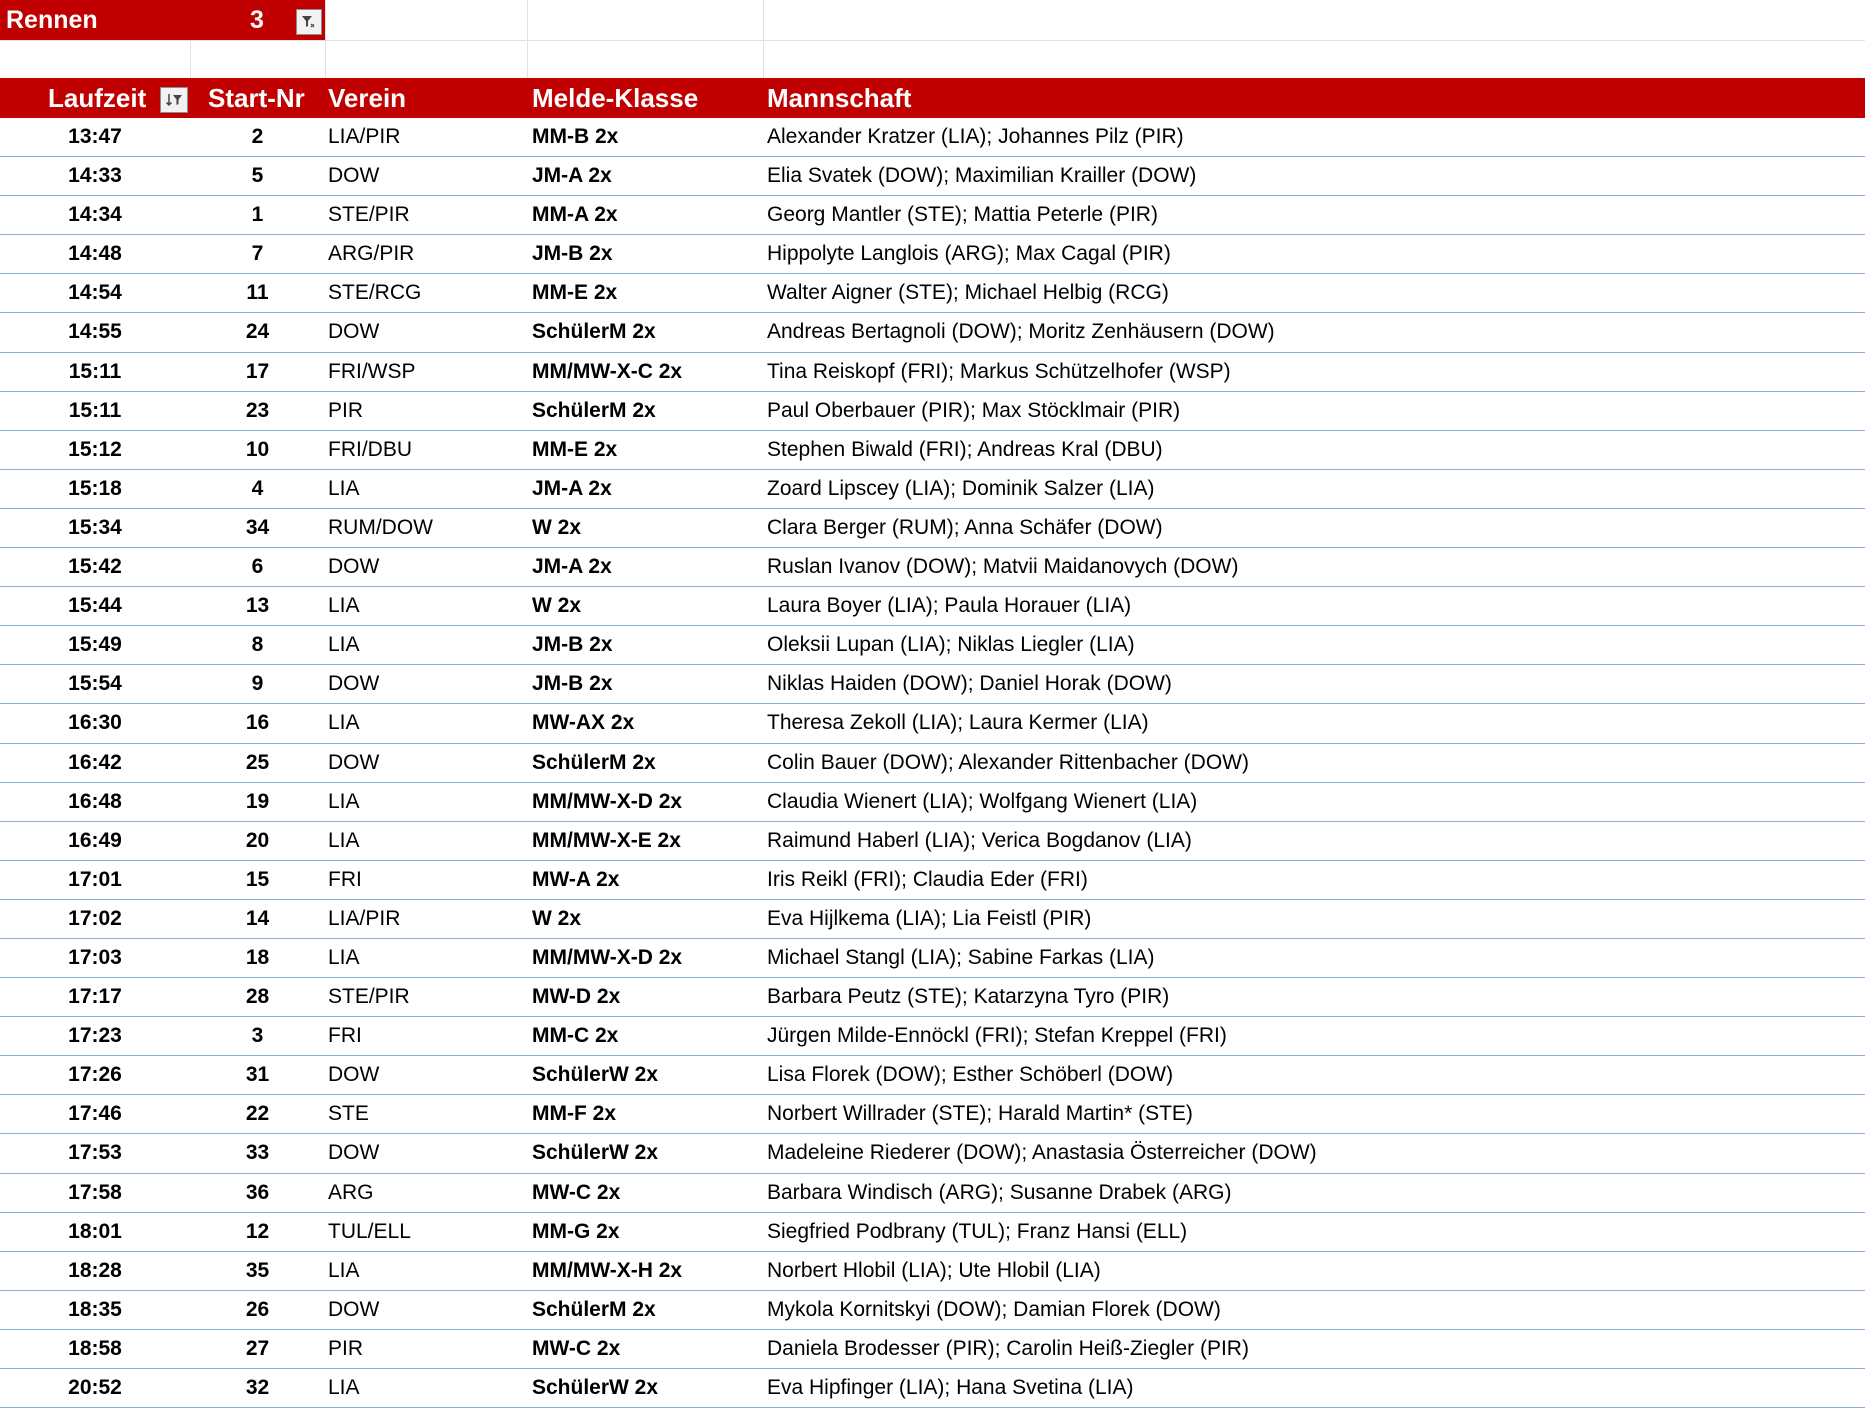 The width and height of the screenshot is (1865, 1408). I want to click on cell-laufzeit: 15:11, so click(95, 371).